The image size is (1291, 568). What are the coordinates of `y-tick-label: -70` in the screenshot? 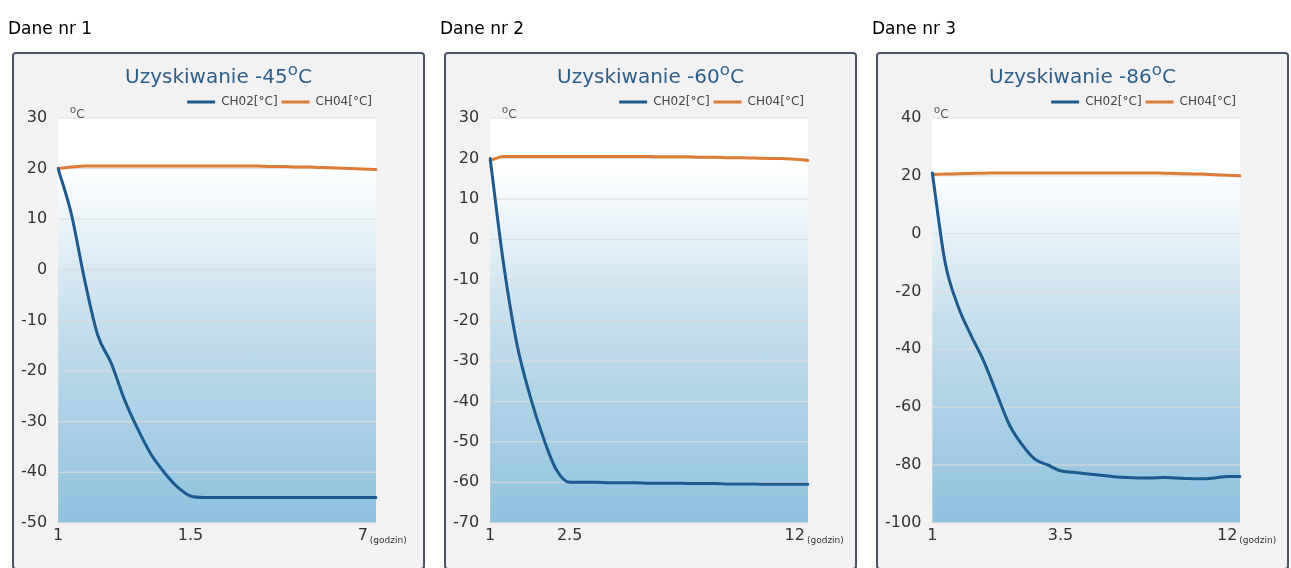 It's located at (466, 521).